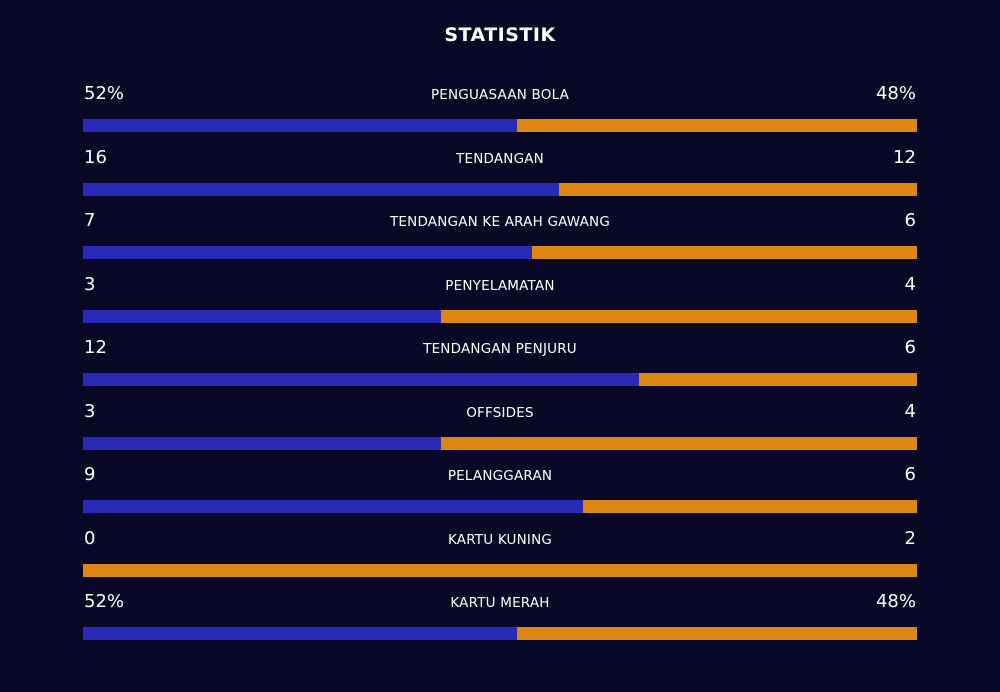 Image resolution: width=1000 pixels, height=692 pixels. I want to click on stat-labels: 3 OFFSIDES 4, so click(500, 412).